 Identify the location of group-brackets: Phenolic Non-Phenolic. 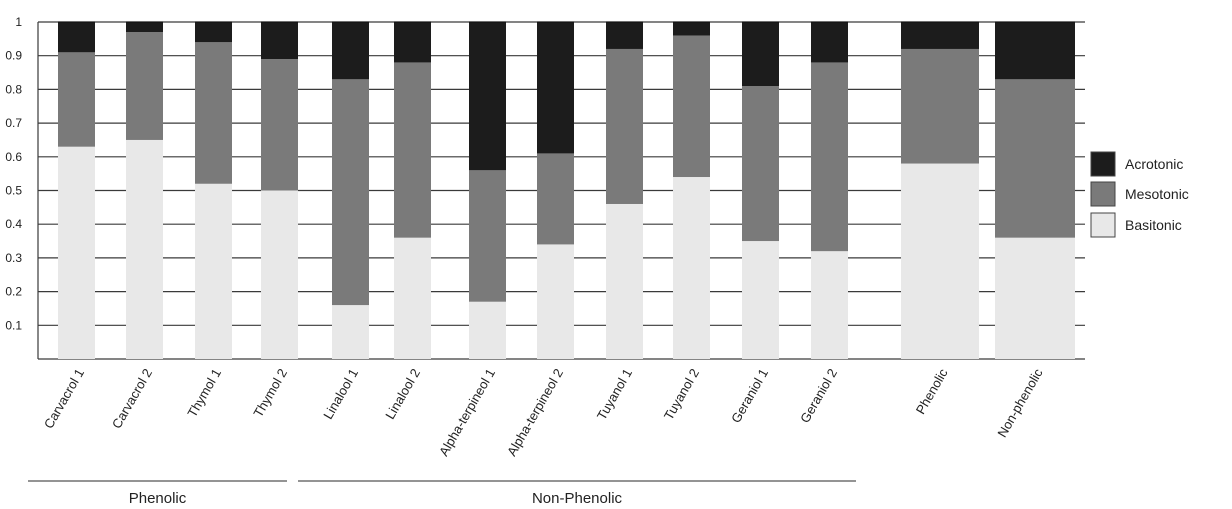
(442, 493).